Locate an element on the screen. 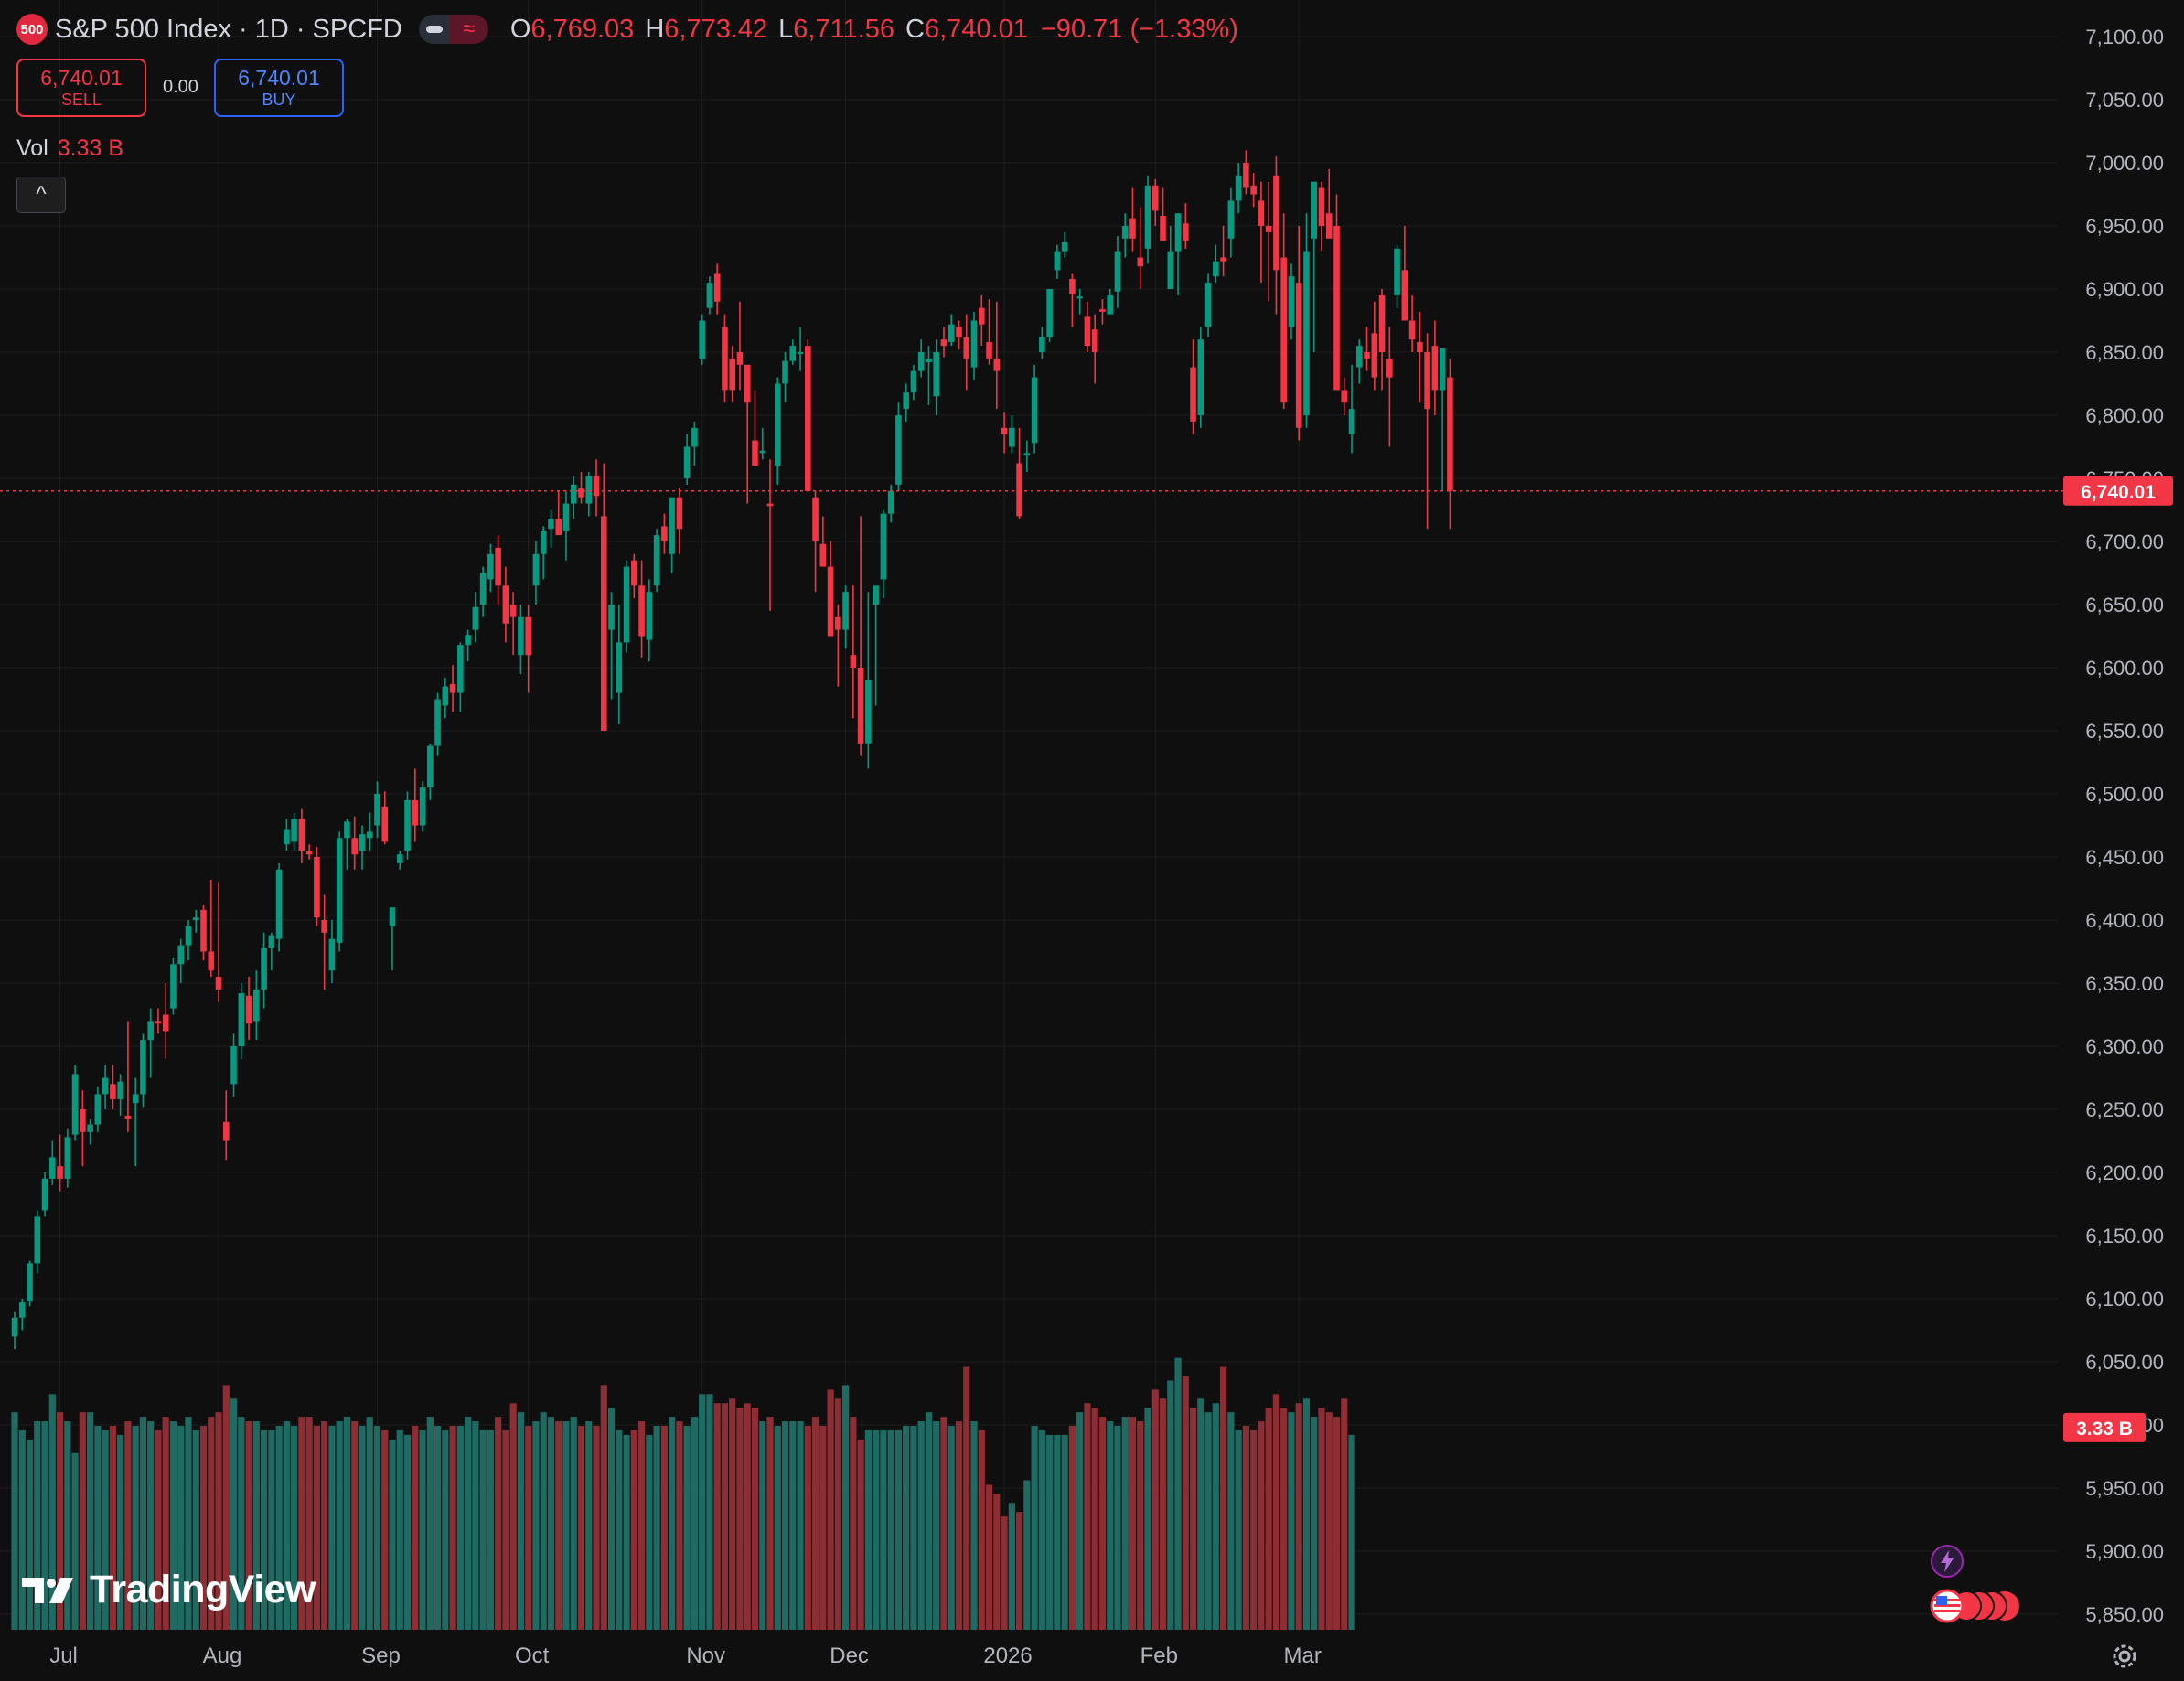 The height and width of the screenshot is (1681, 2184). volume-legend: Vol 3.33 B is located at coordinates (69, 148).